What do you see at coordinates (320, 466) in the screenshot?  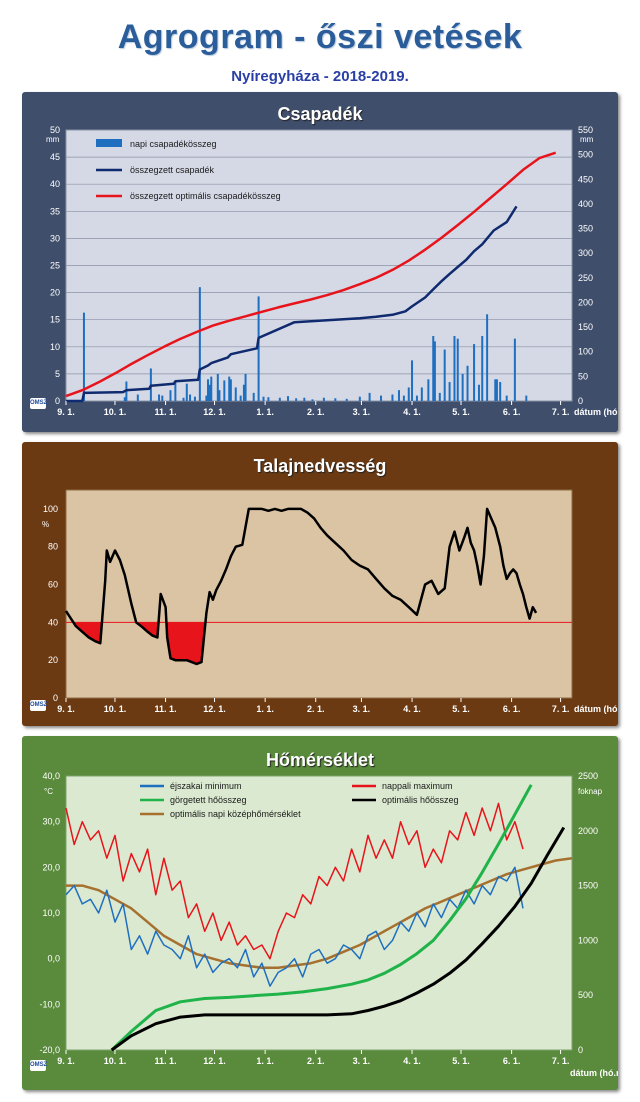 I see `soil-moisture-title: Talajnedvesség` at bounding box center [320, 466].